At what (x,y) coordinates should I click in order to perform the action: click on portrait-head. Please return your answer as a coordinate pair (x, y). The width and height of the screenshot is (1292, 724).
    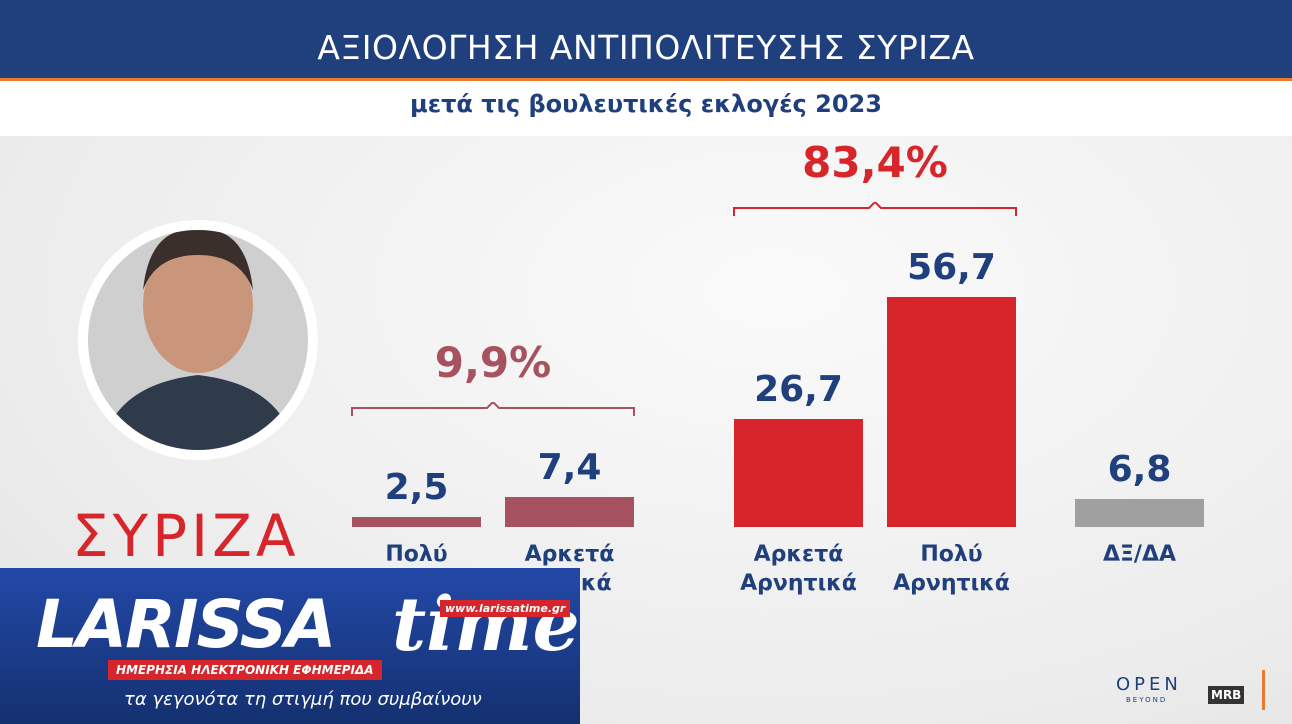
    Looking at the image, I should click on (198, 305).